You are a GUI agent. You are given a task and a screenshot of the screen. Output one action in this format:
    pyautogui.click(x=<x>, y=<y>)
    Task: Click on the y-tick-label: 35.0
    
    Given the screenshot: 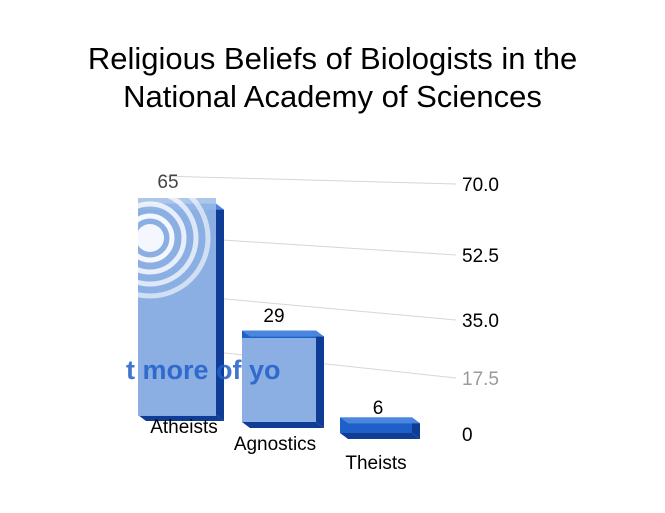 What is the action you would take?
    pyautogui.click(x=480, y=321)
    